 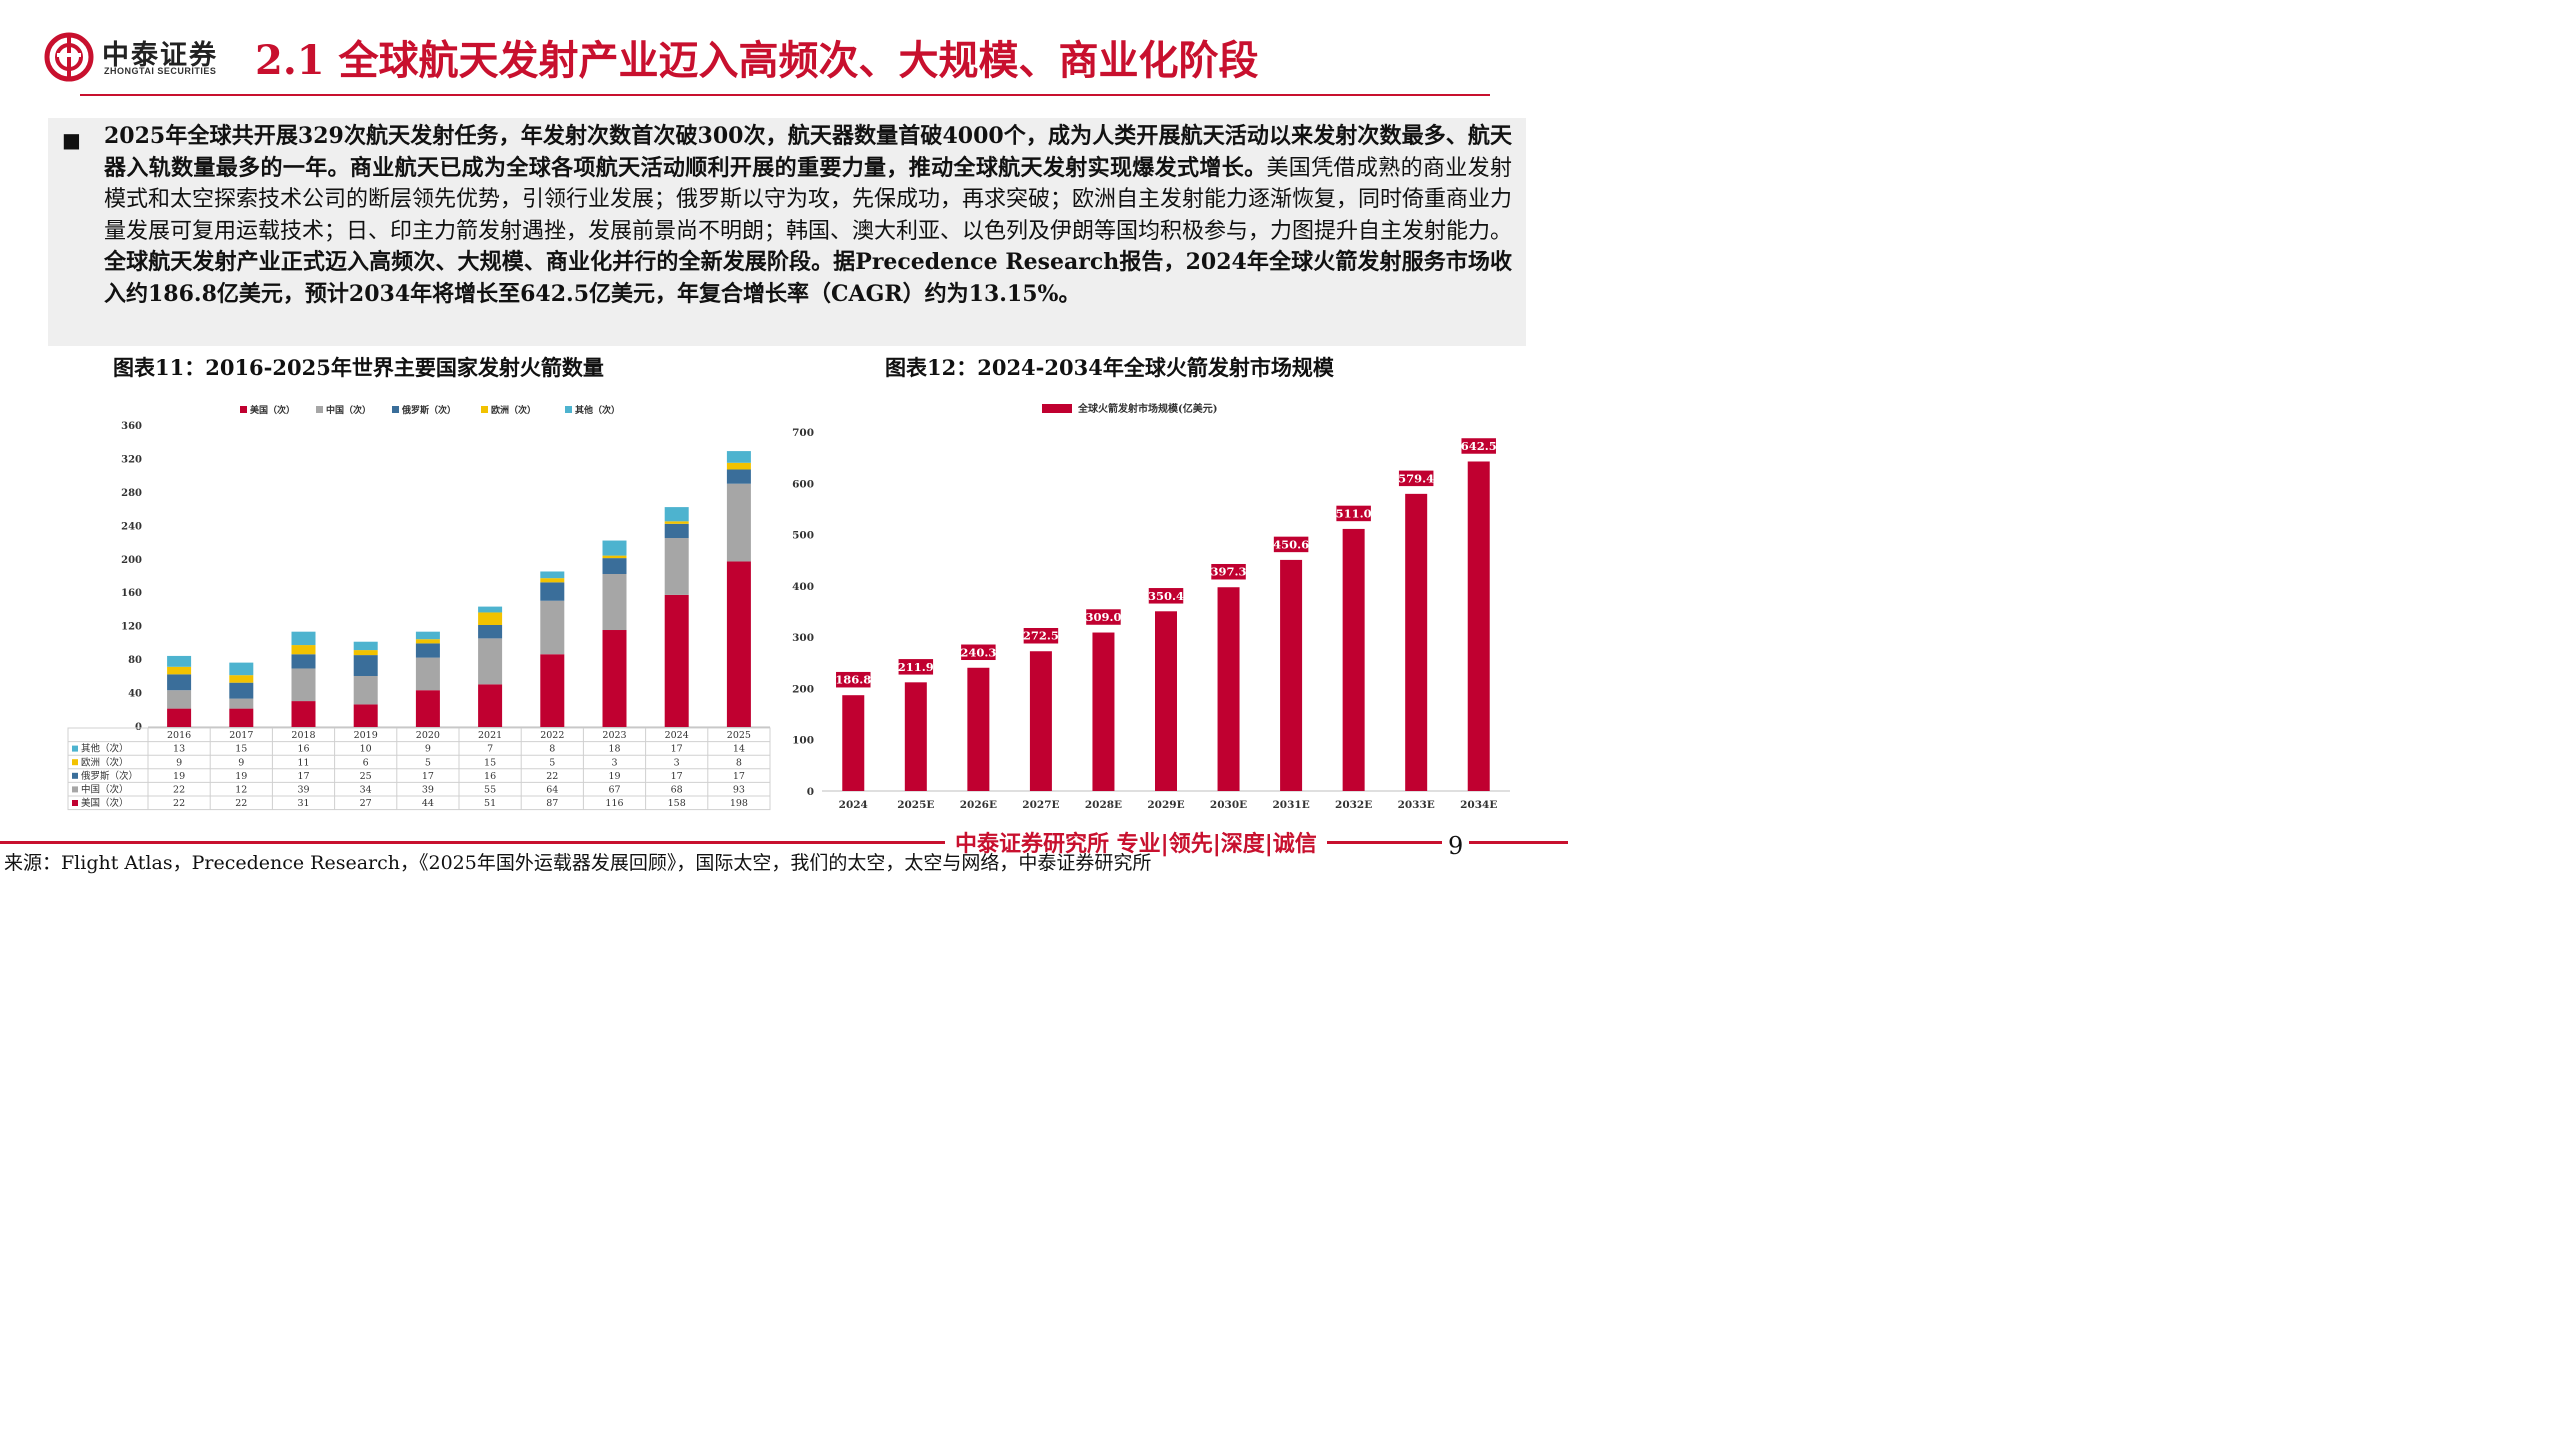 I want to click on x-tick-label: 2022, so click(x=552, y=735).